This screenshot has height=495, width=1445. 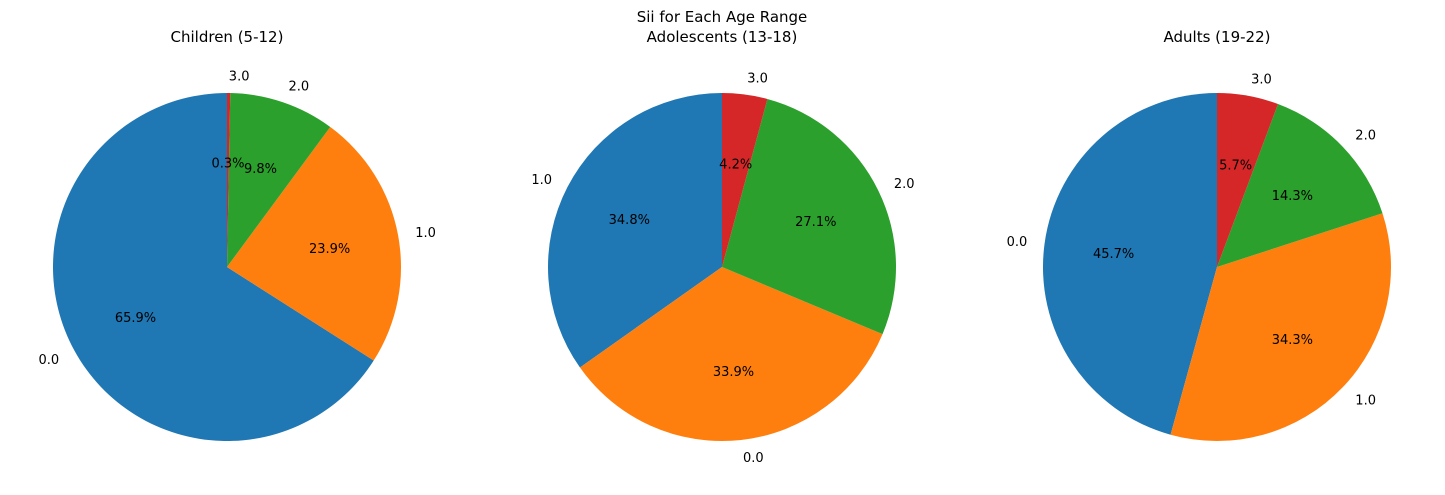 What do you see at coordinates (1292, 340) in the screenshot?
I see `percent-label-adults-1: 34.3%` at bounding box center [1292, 340].